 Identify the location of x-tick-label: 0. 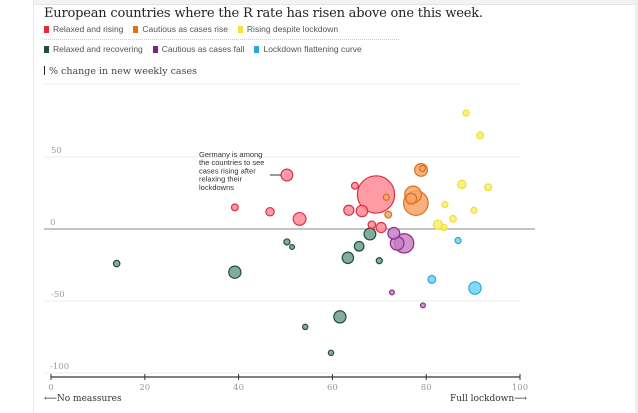
(50, 388).